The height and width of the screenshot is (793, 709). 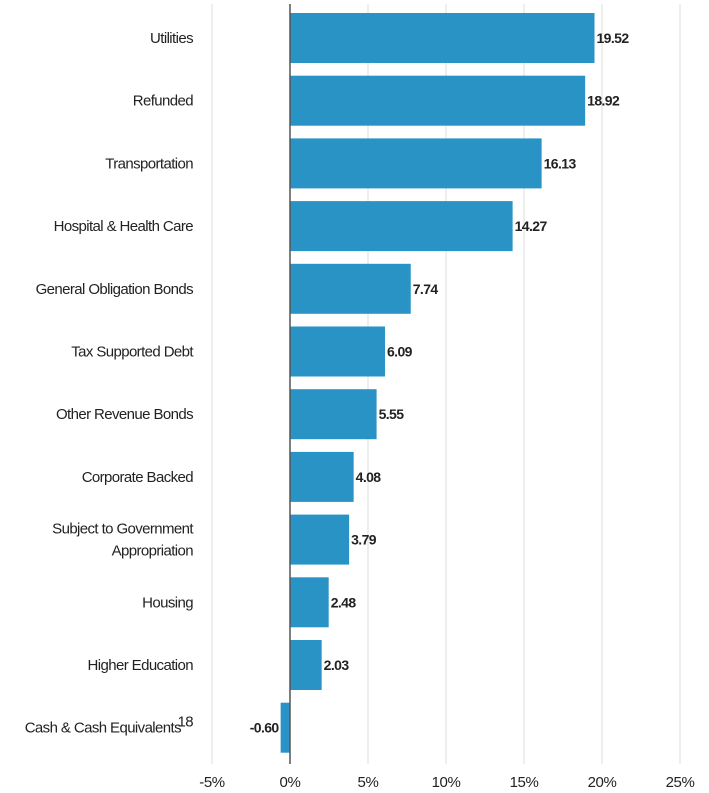 I want to click on category-label-line: Subject to Government, so click(x=123, y=529).